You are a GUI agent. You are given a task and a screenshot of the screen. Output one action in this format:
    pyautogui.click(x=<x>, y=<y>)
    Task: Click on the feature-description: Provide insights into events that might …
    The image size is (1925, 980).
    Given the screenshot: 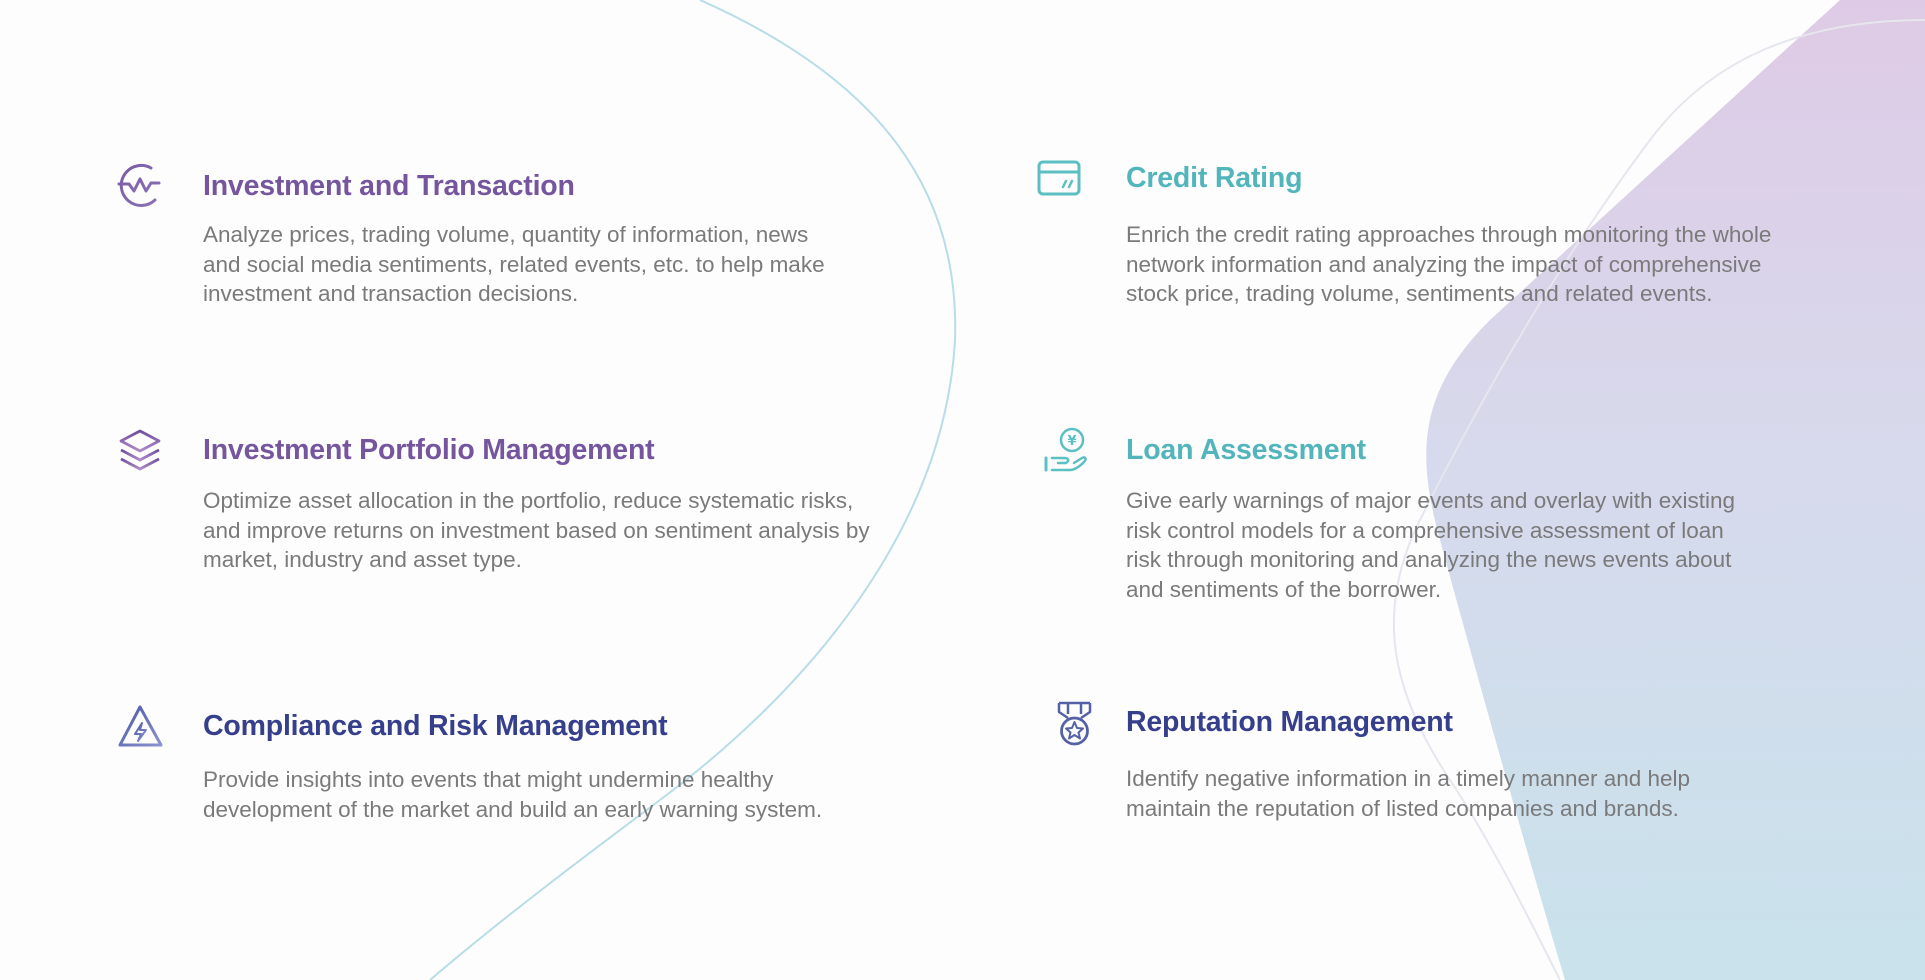 What is the action you would take?
    pyautogui.click(x=513, y=794)
    